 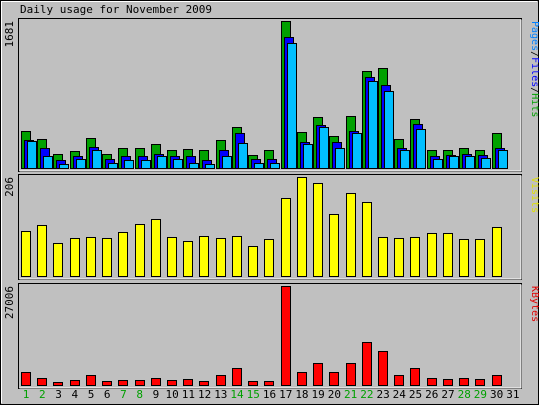 What do you see at coordinates (480, 394) in the screenshot?
I see `day-label-29: 29` at bounding box center [480, 394].